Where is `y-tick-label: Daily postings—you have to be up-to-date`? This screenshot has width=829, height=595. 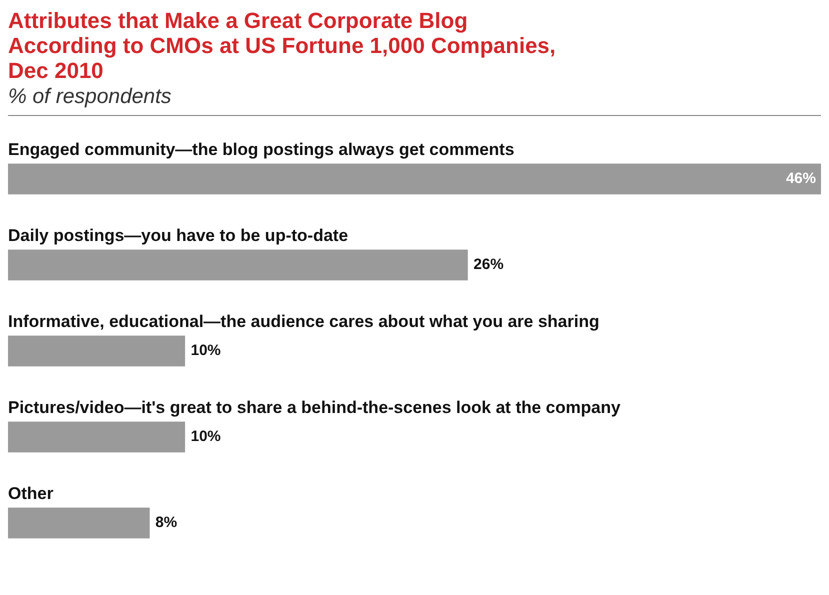
y-tick-label: Daily postings—you have to be up-to-date is located at coordinates (178, 236).